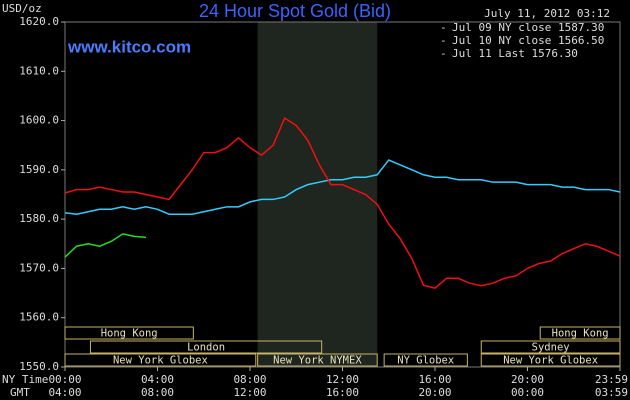  I want to click on gmt-tick-label: 12:00, so click(249, 392).